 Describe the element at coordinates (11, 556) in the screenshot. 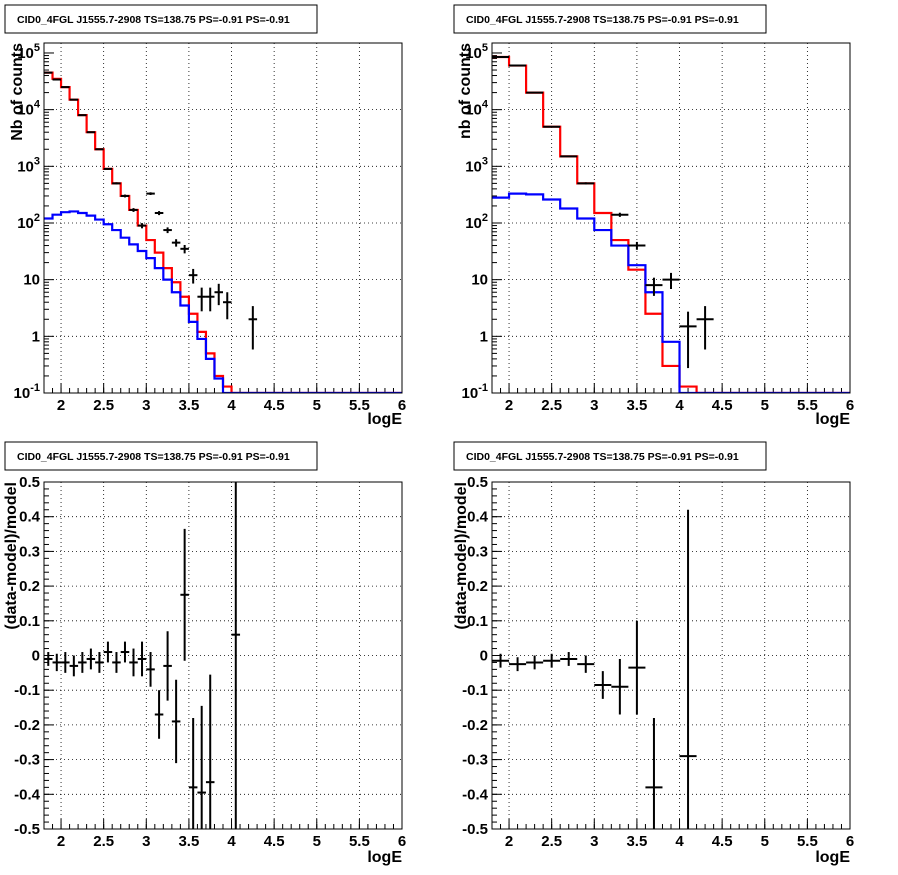

I see `y-axis-label: (data-model)/model` at that location.